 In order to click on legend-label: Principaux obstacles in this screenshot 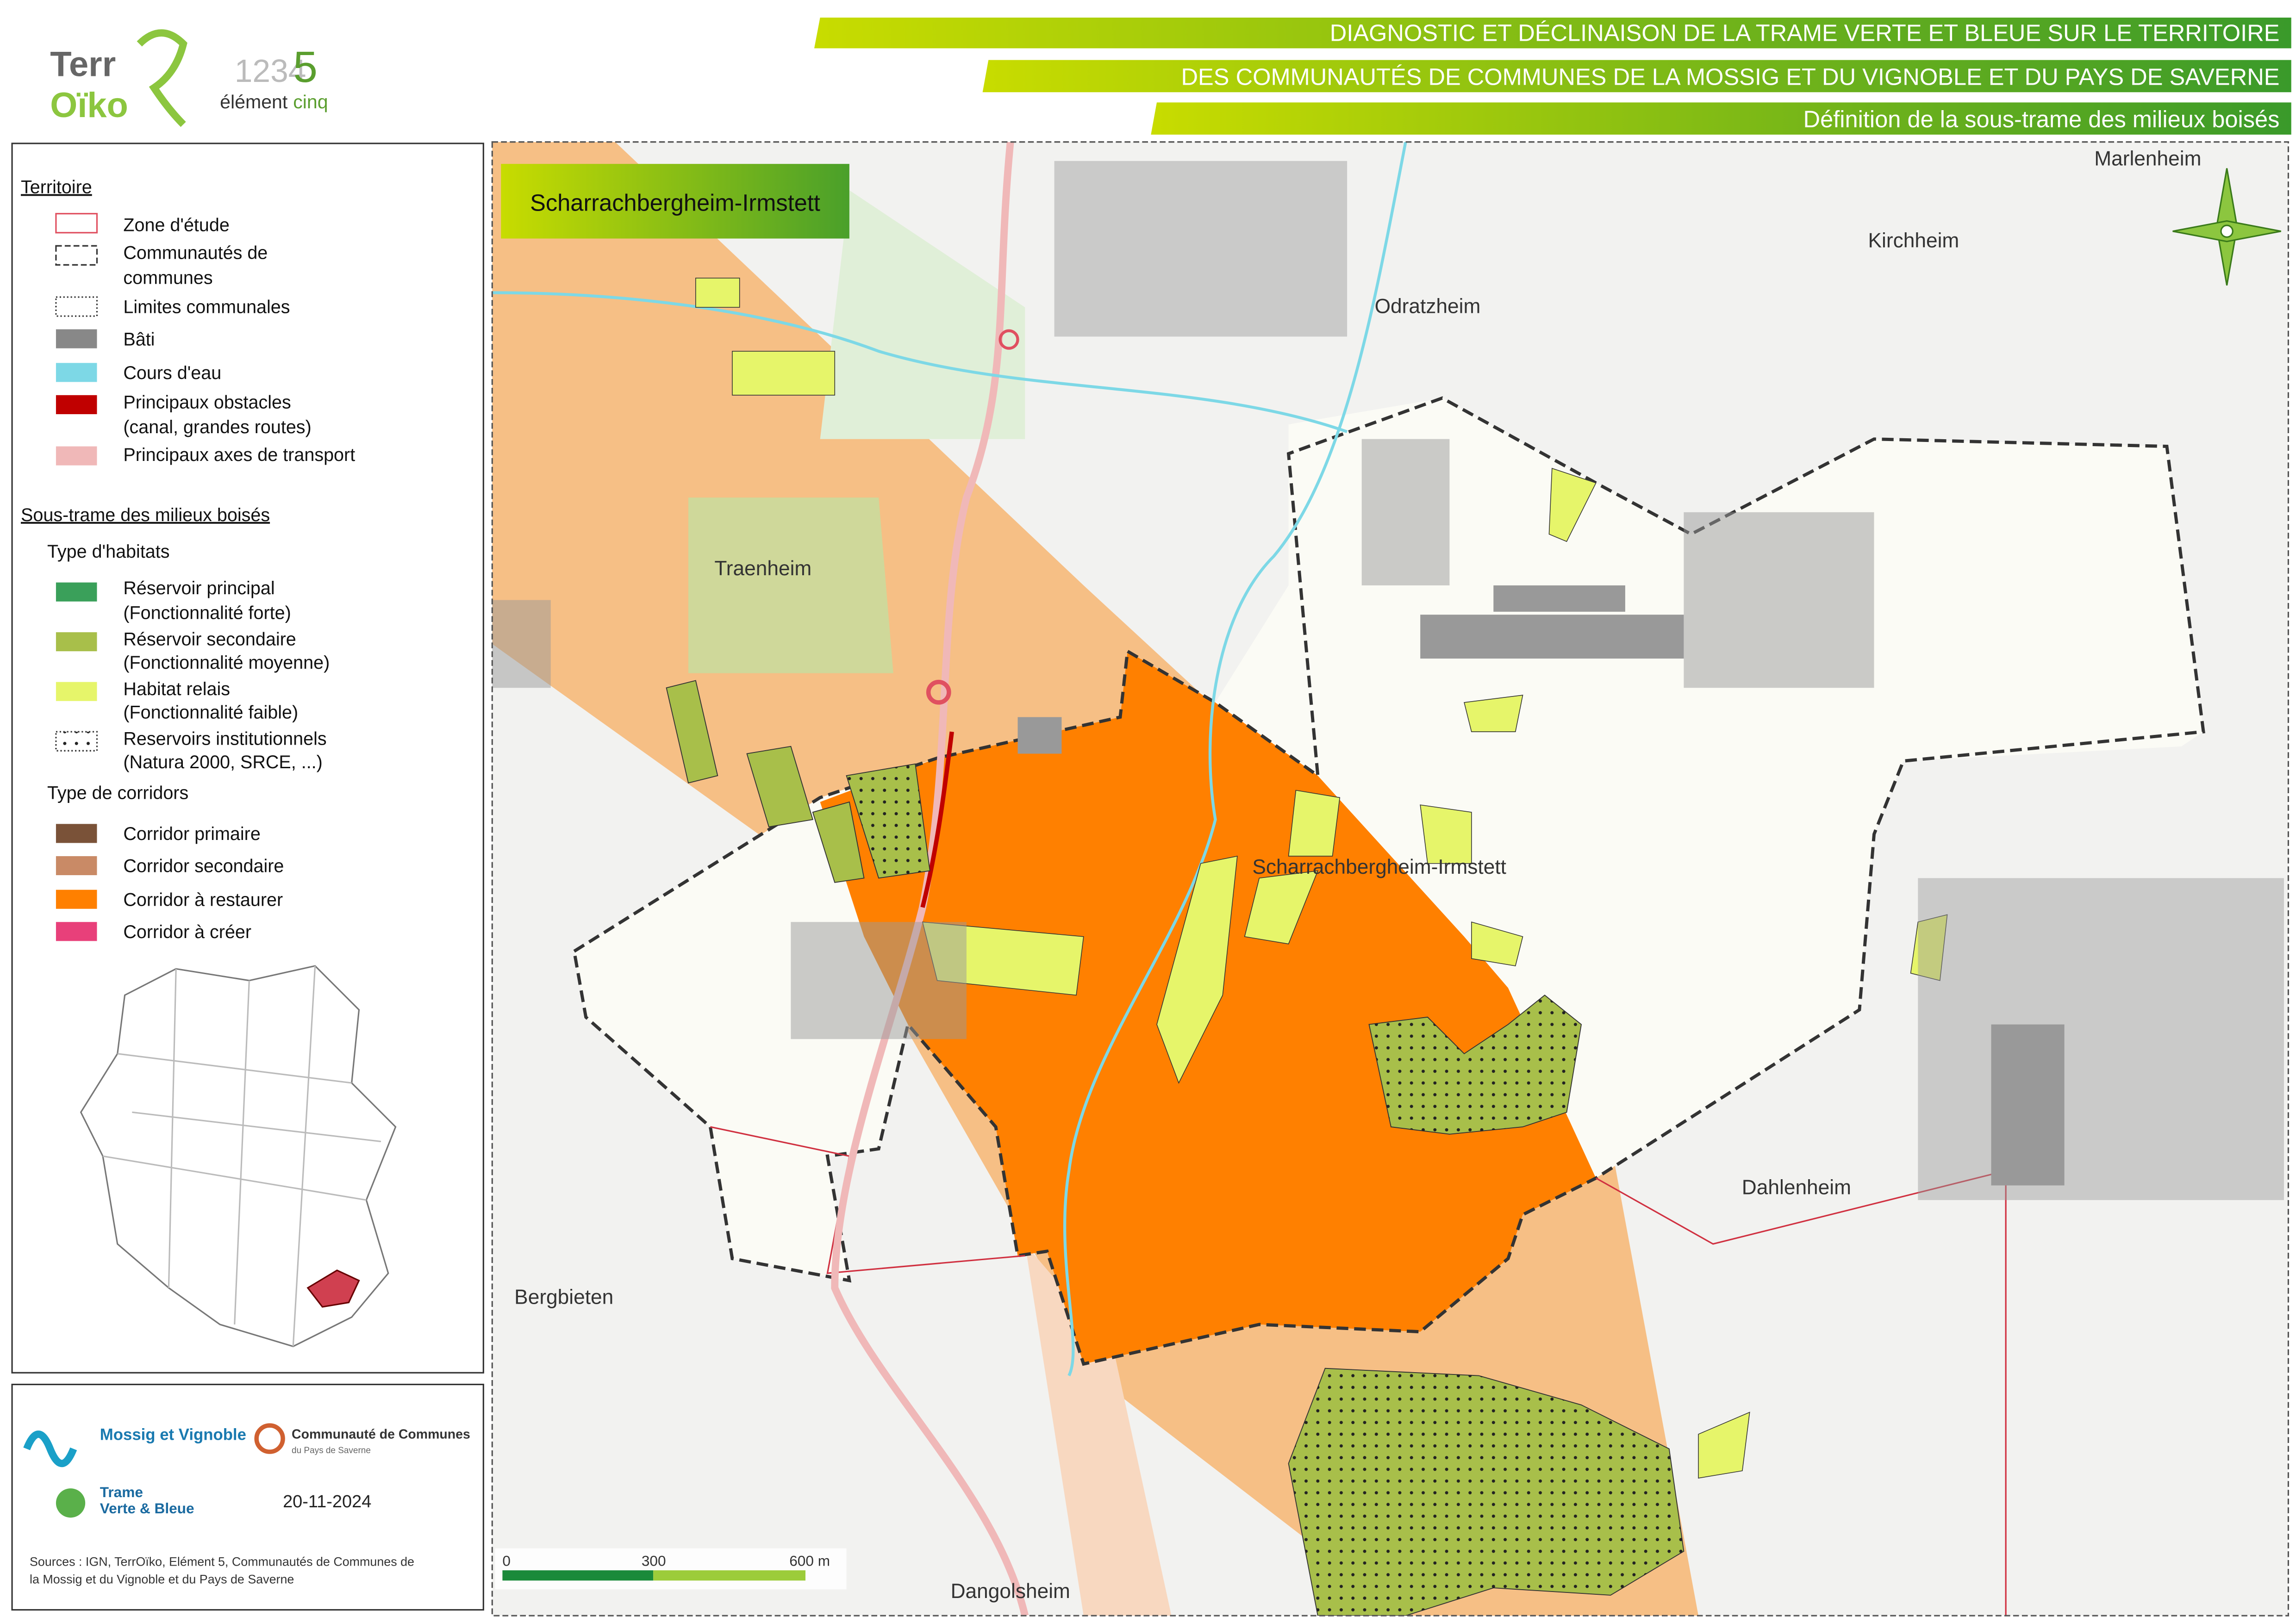, I will do `click(207, 402)`.